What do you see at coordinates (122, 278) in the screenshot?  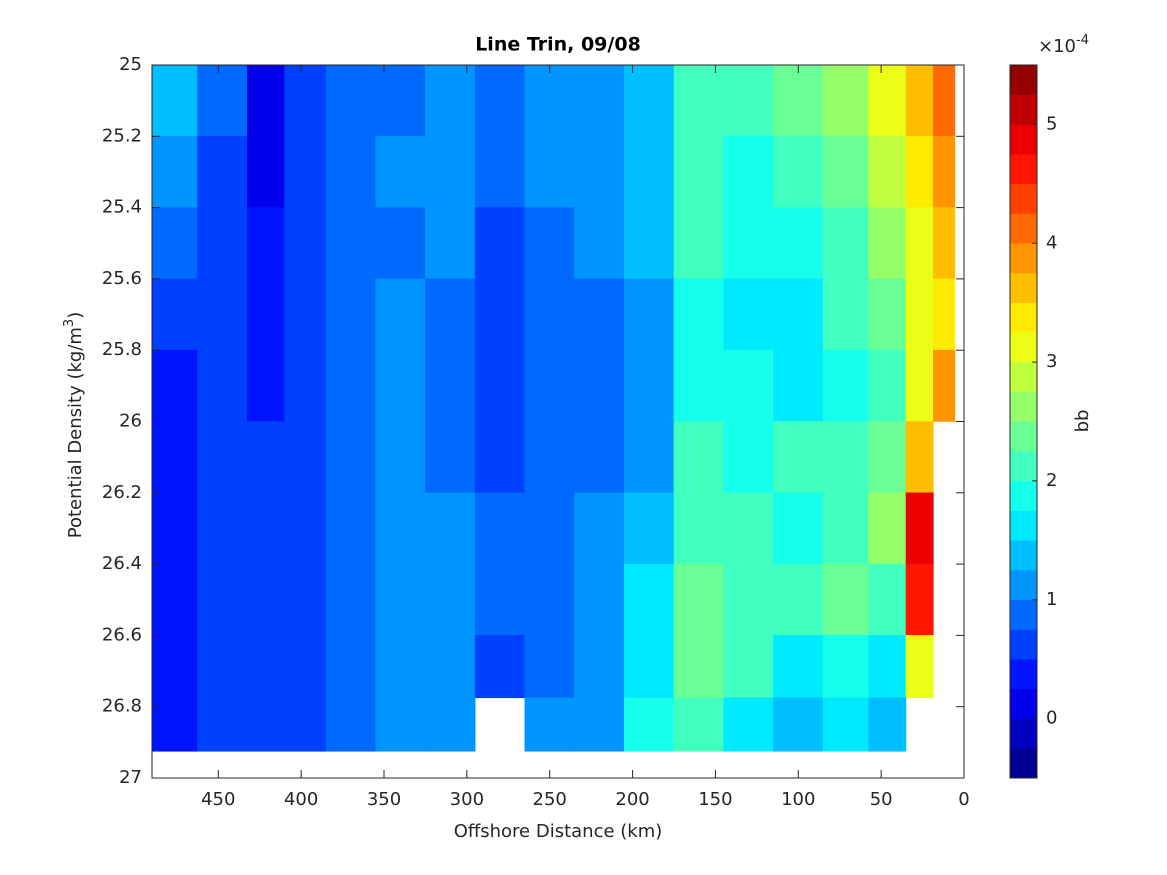 I see `y-tick-label: 25.6` at bounding box center [122, 278].